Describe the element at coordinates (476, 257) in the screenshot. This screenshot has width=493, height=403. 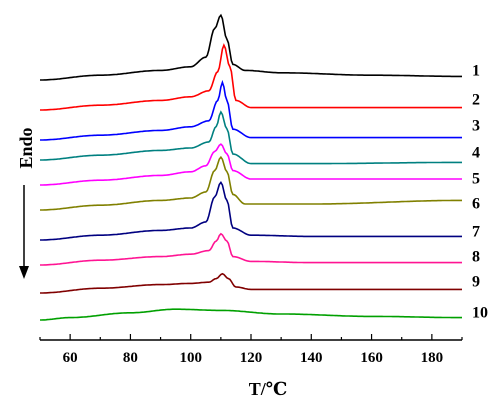
I see `curve-label-8: 8` at that location.